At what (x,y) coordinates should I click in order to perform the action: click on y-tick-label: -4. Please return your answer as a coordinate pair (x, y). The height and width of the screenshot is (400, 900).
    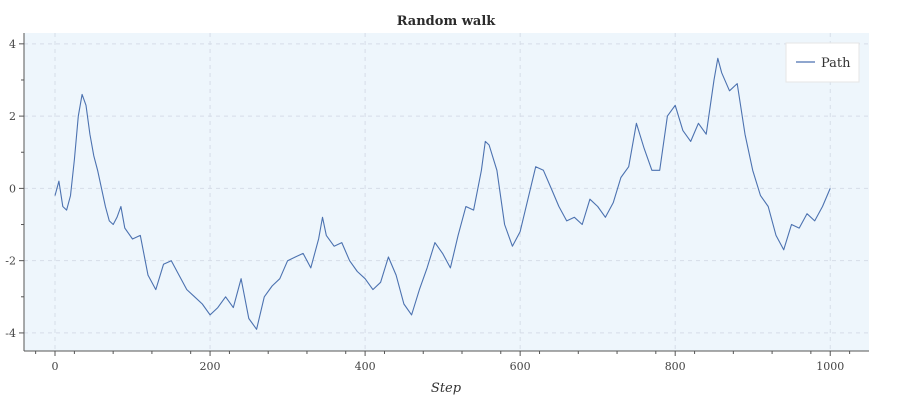
    Looking at the image, I should click on (10, 333).